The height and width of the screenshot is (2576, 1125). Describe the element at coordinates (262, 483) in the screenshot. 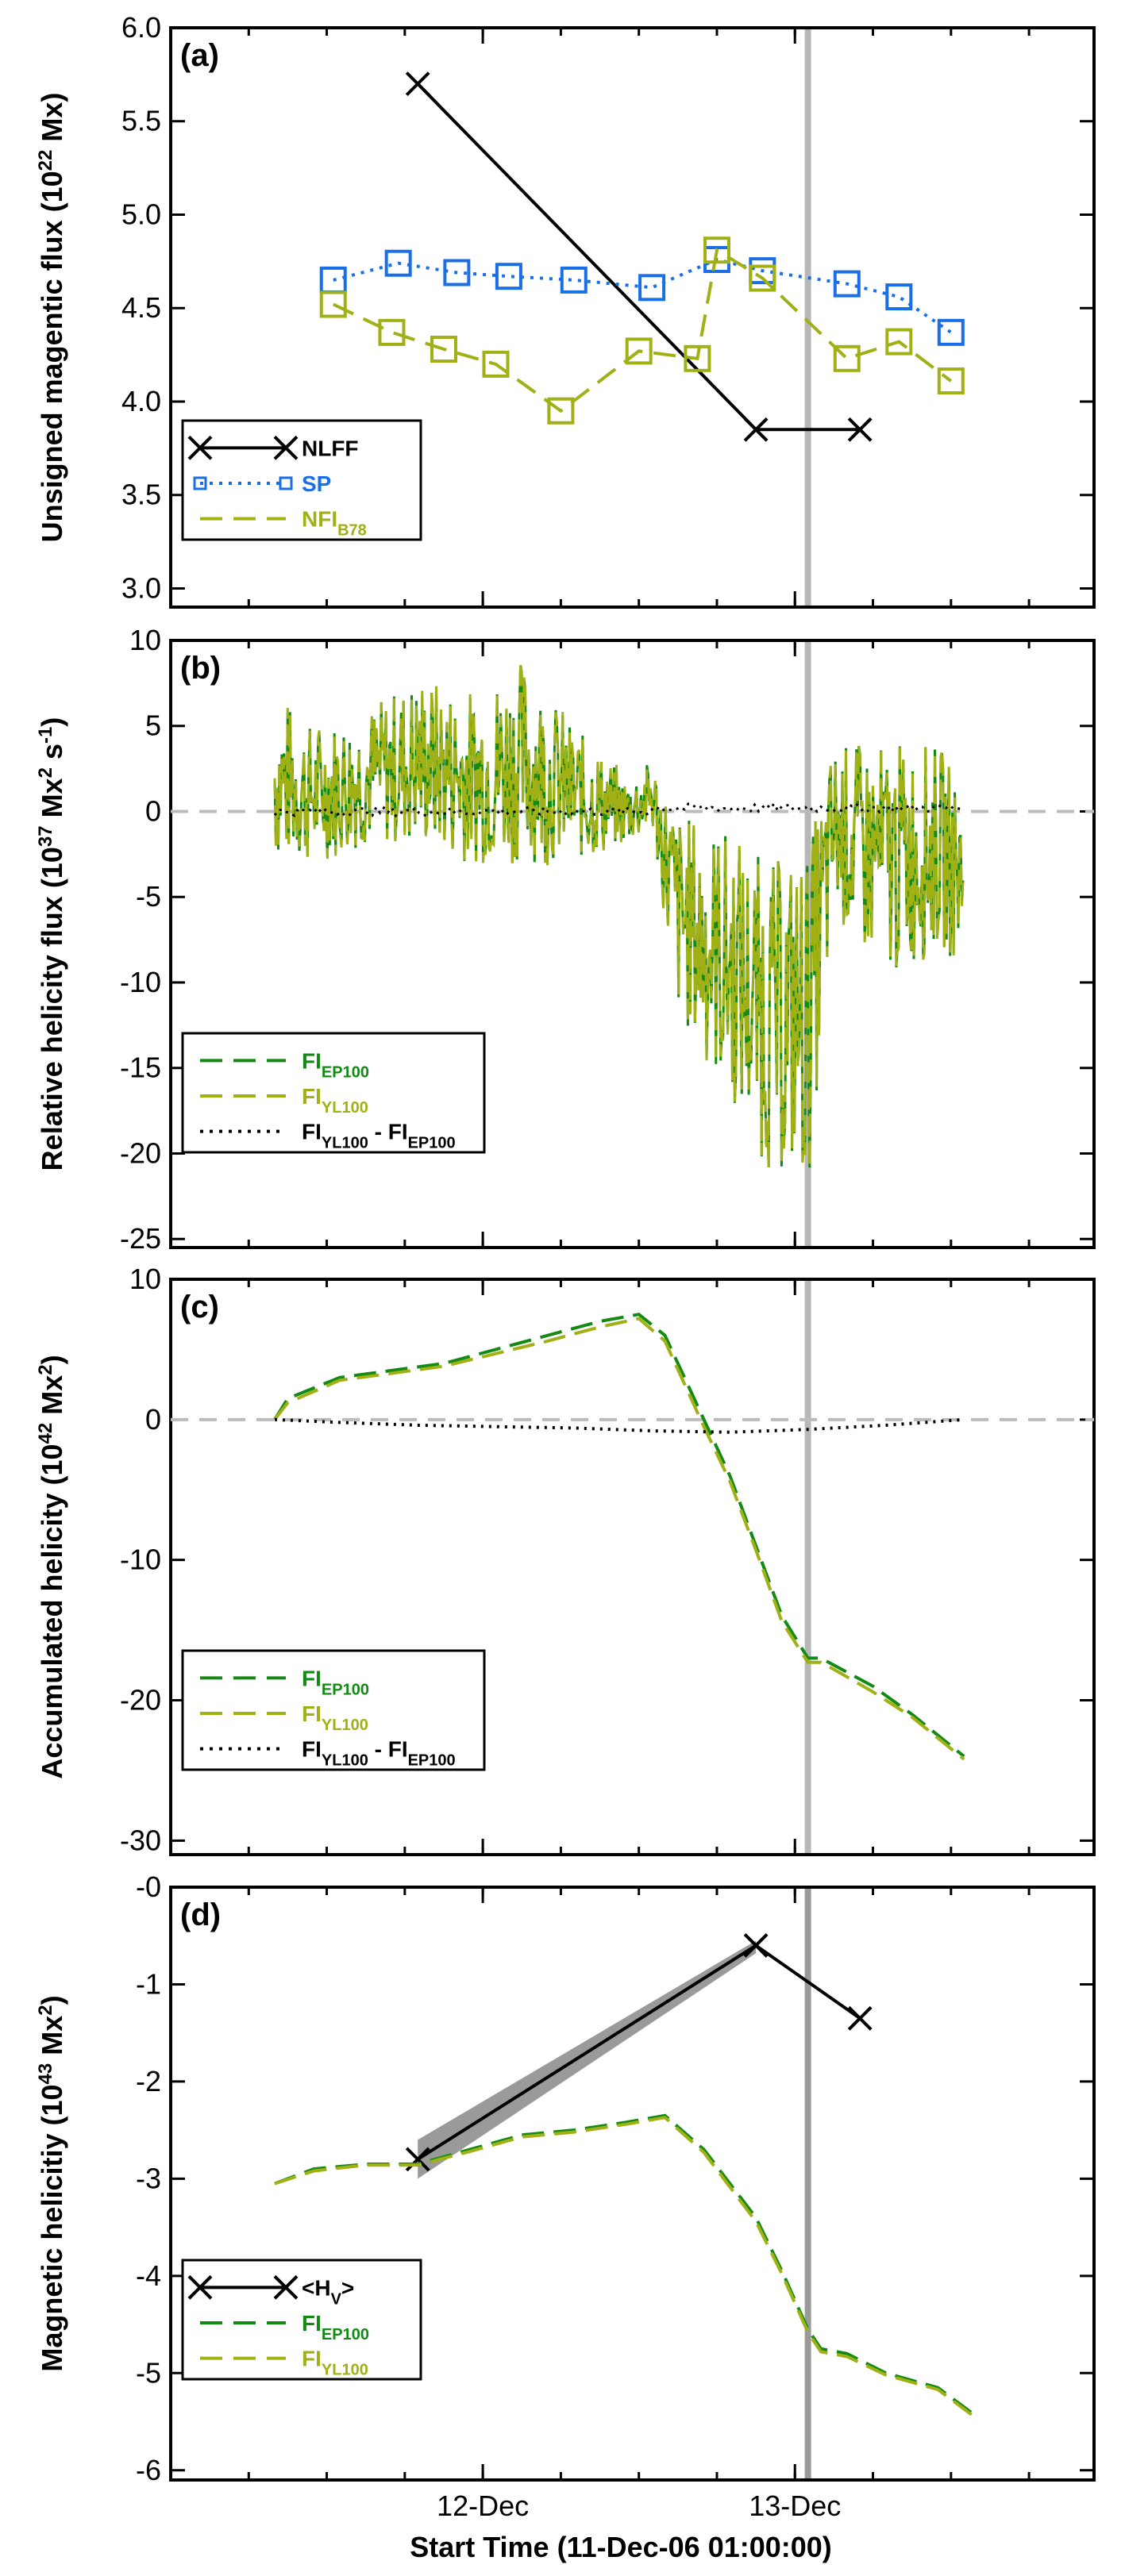

I see `legend-entry: SP` at that location.